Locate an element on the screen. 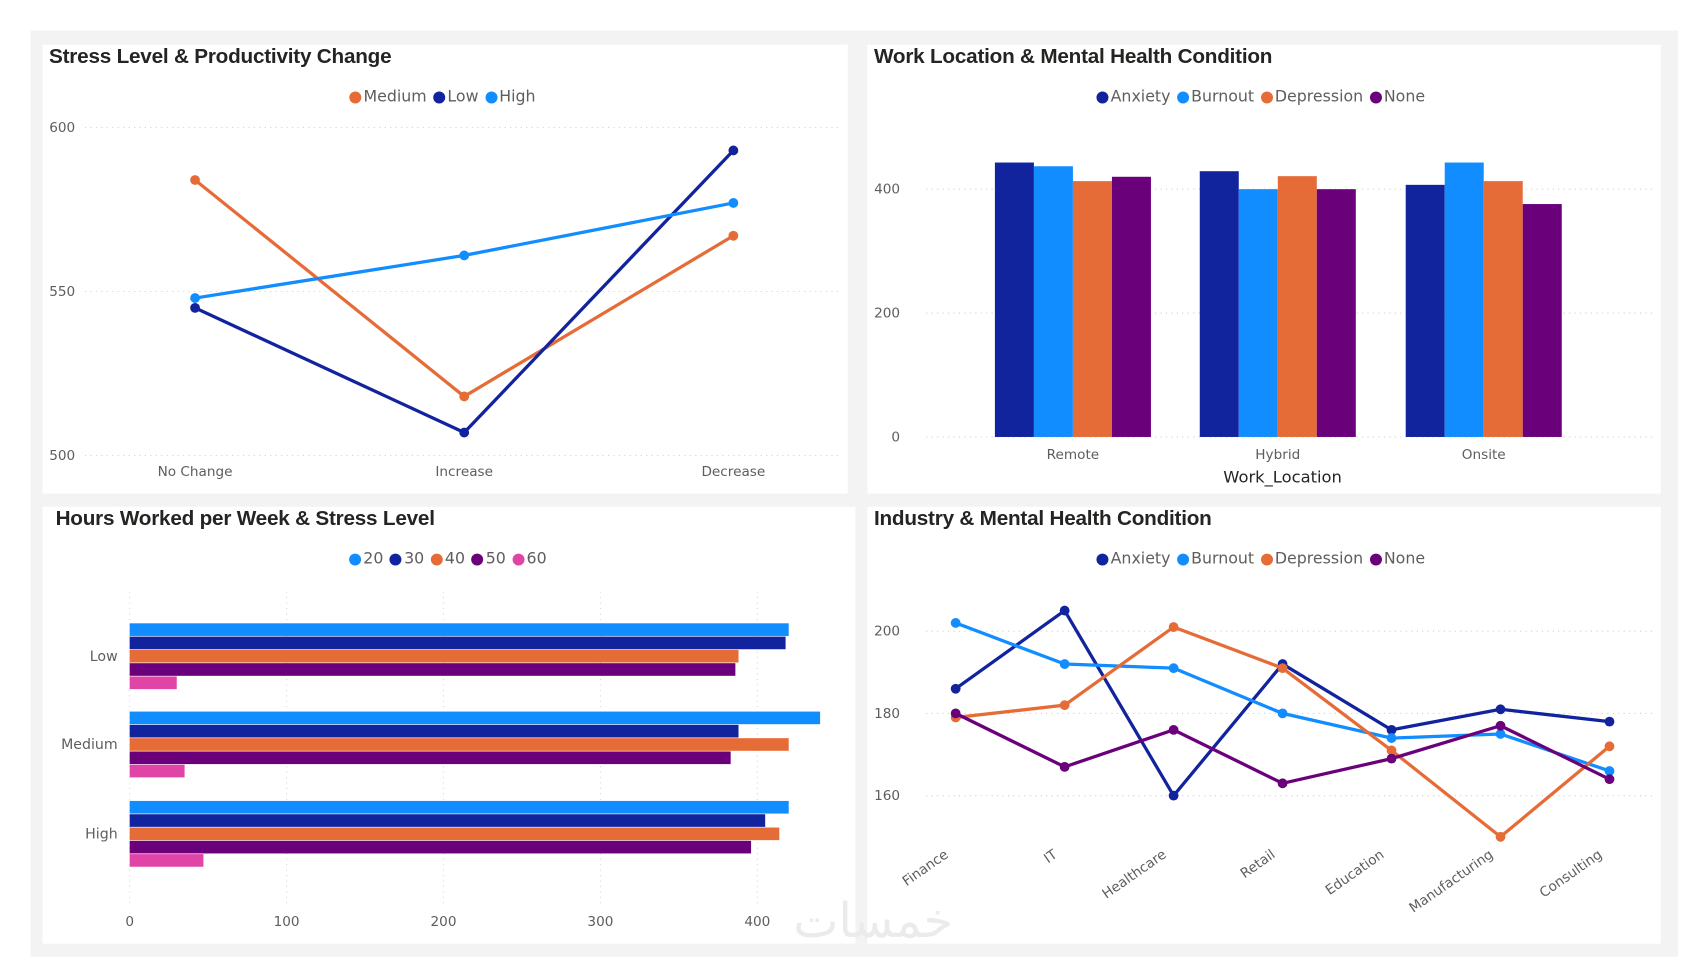 Image resolution: width=1700 pixels, height=970 pixels. legend-item: 20 is located at coordinates (366, 559).